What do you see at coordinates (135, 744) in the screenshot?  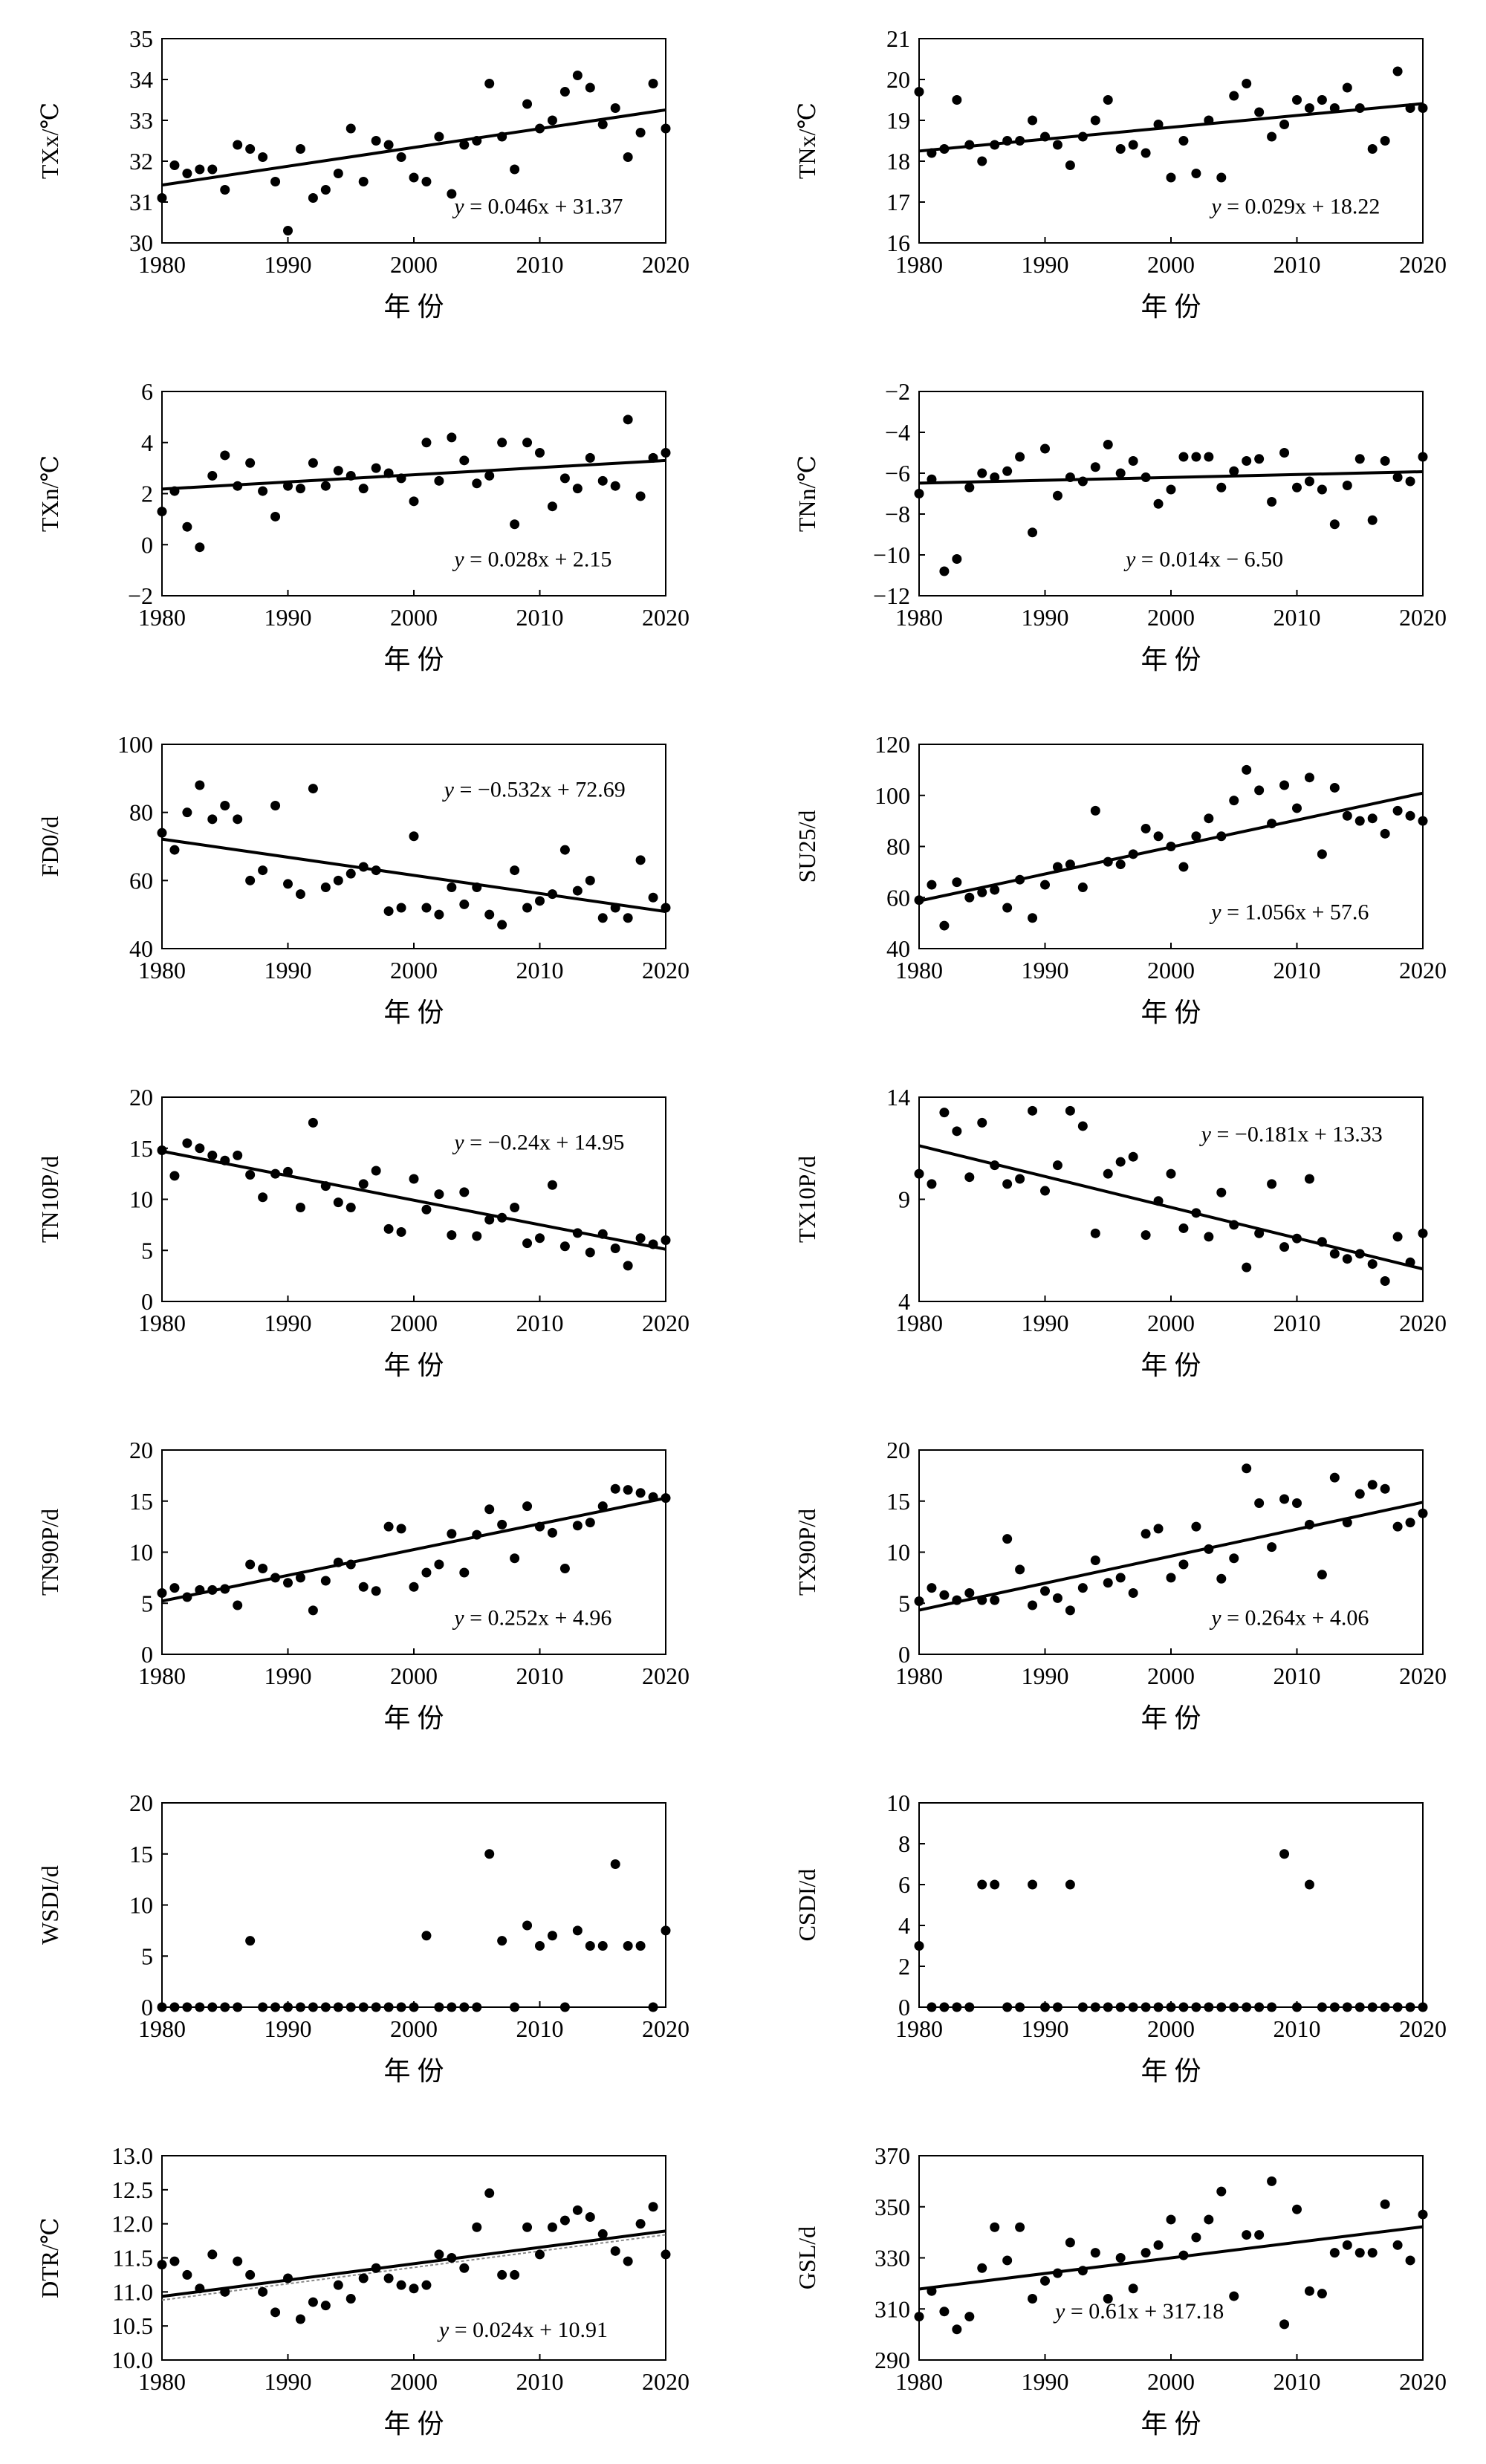 I see `y-tick-label: 100` at bounding box center [135, 744].